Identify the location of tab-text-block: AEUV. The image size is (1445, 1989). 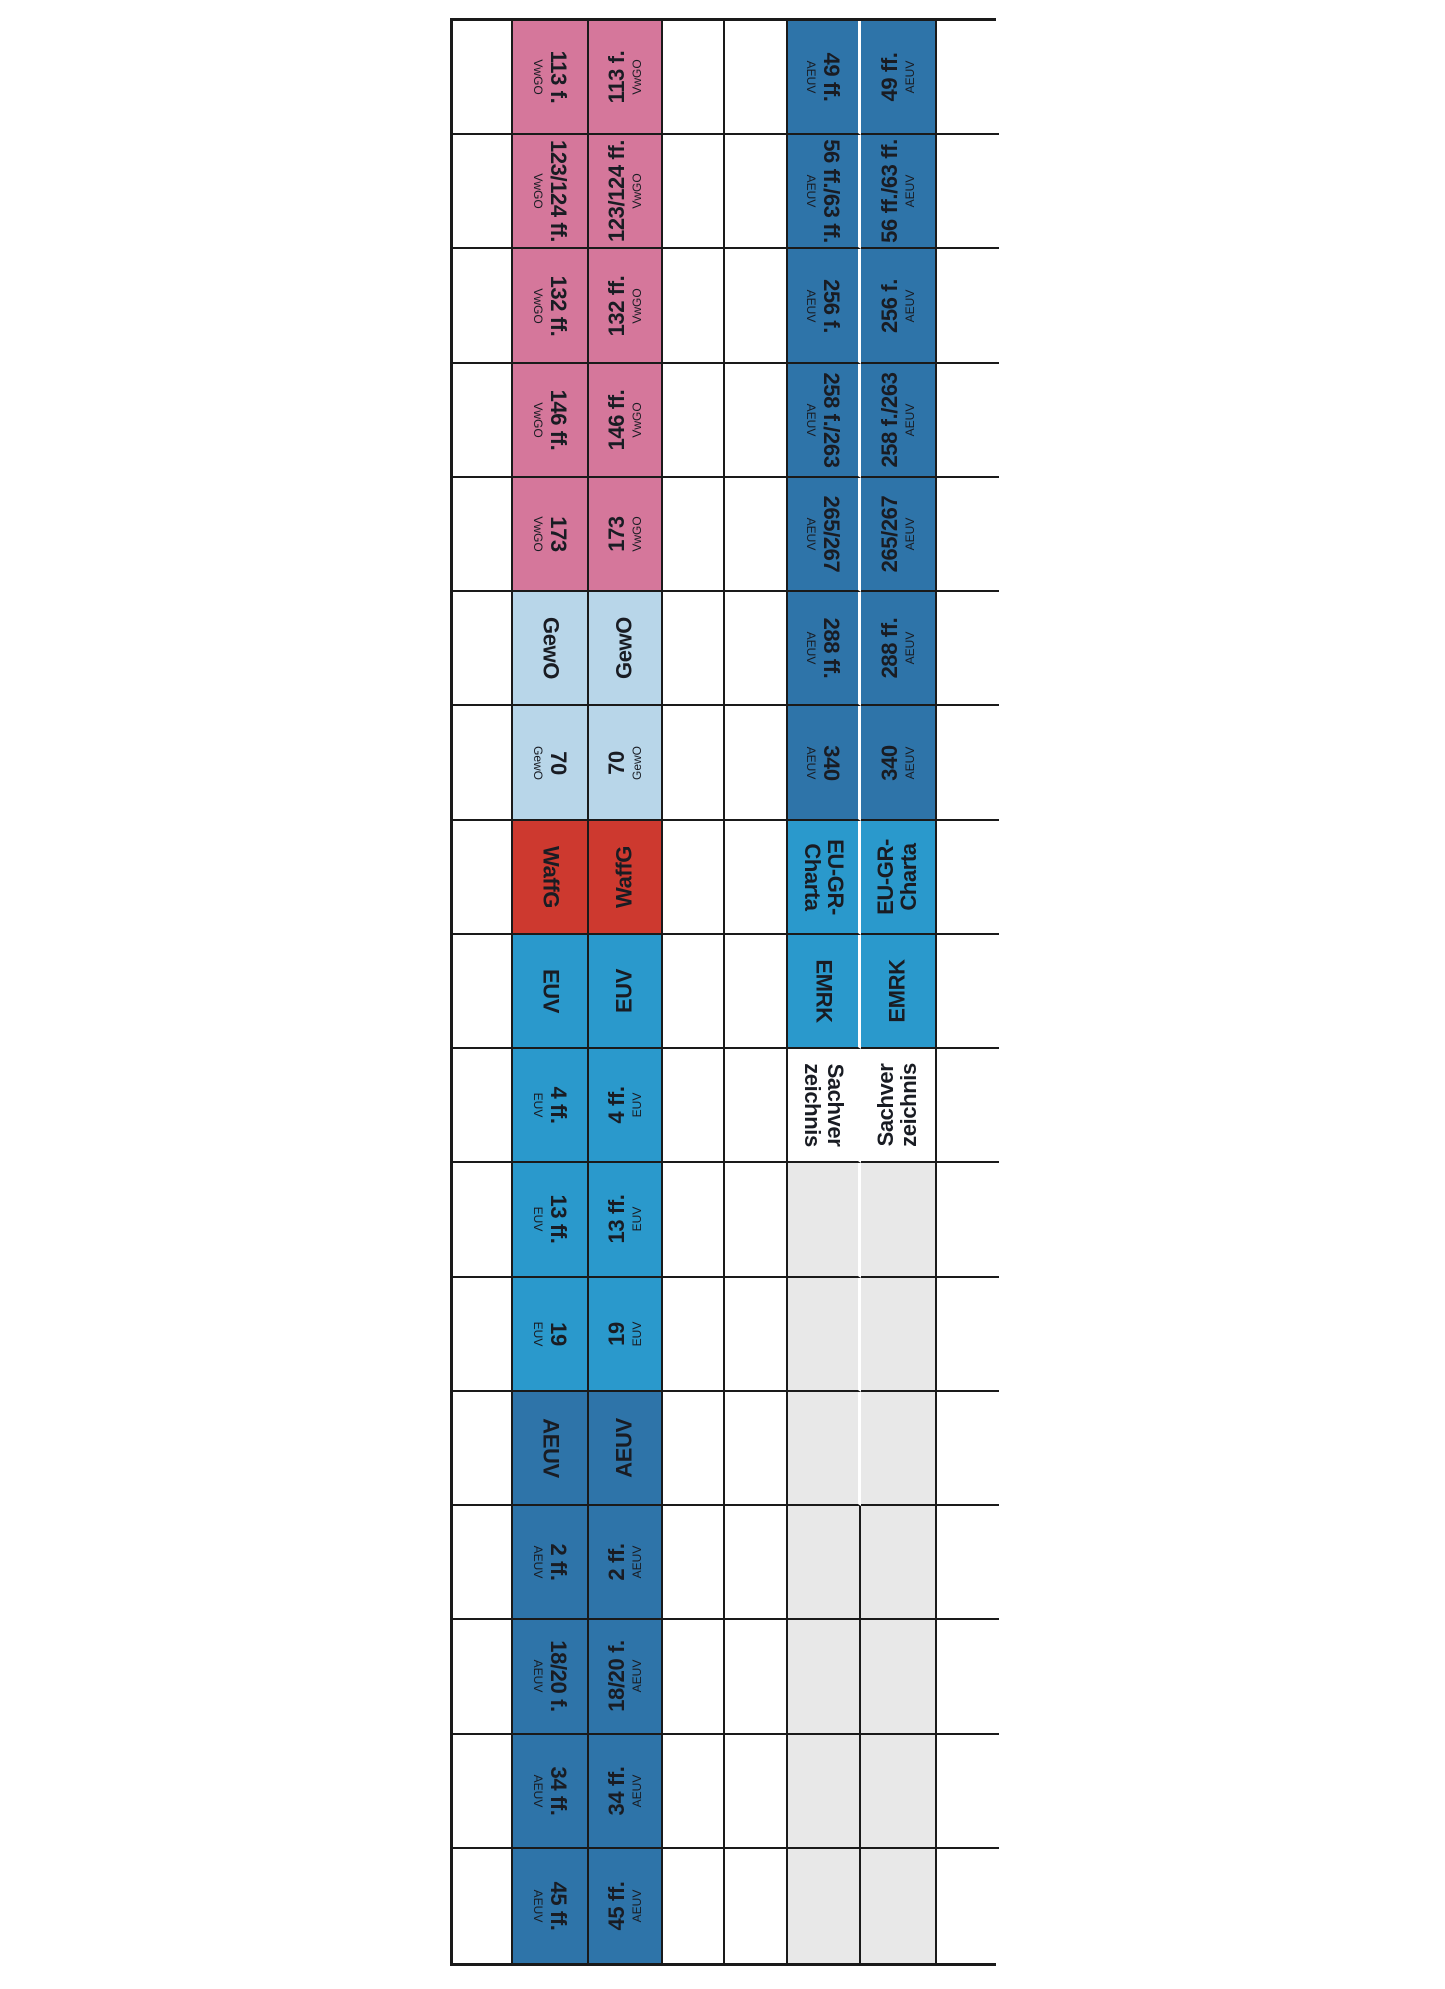
(624, 1448).